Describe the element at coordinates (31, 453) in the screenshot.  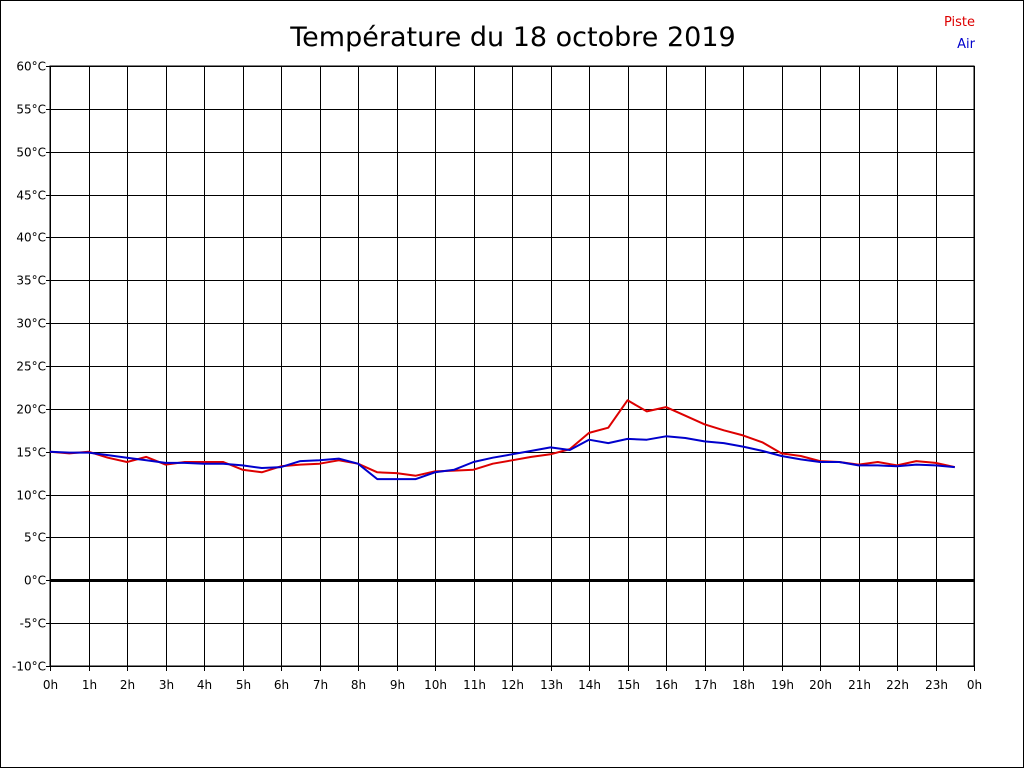
I see `y-tick-label: 15°C` at that location.